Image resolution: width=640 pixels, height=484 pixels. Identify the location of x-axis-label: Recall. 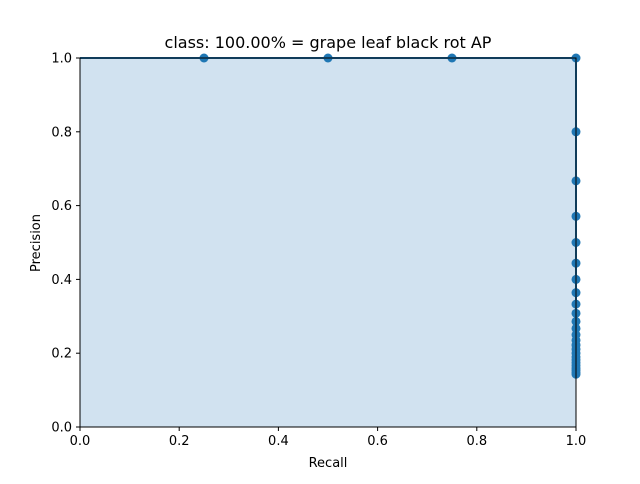
(328, 463).